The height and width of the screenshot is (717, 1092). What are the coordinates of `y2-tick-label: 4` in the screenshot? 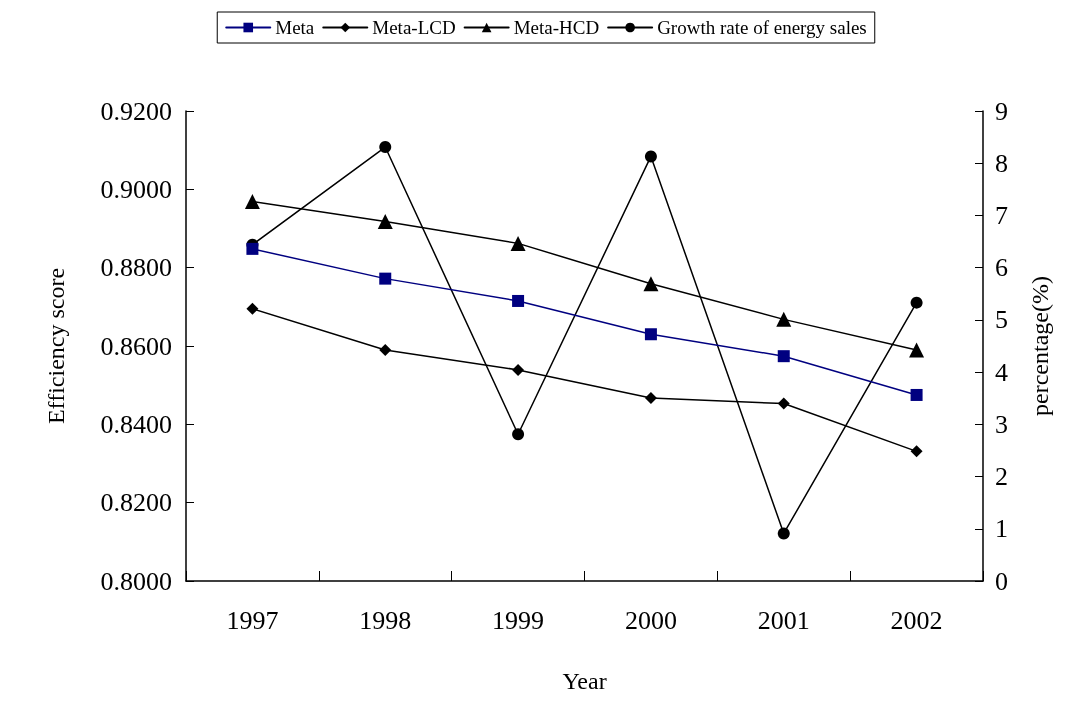 It's located at (1001, 372).